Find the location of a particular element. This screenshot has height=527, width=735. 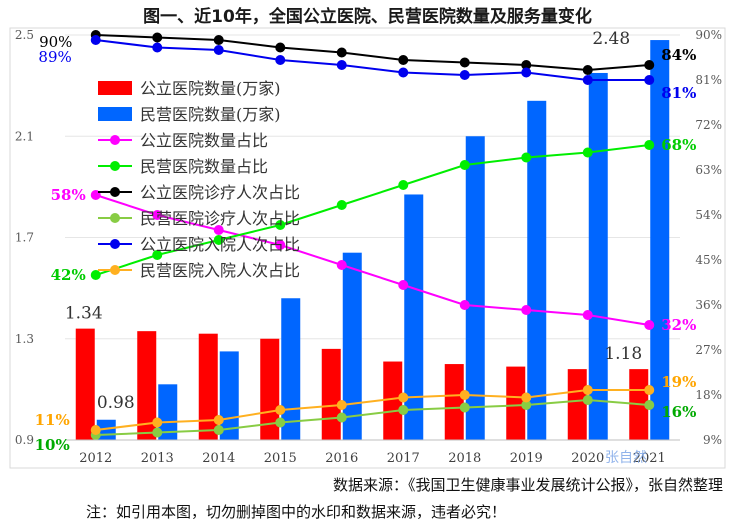

x-tick-label: 2013 is located at coordinates (157, 458).